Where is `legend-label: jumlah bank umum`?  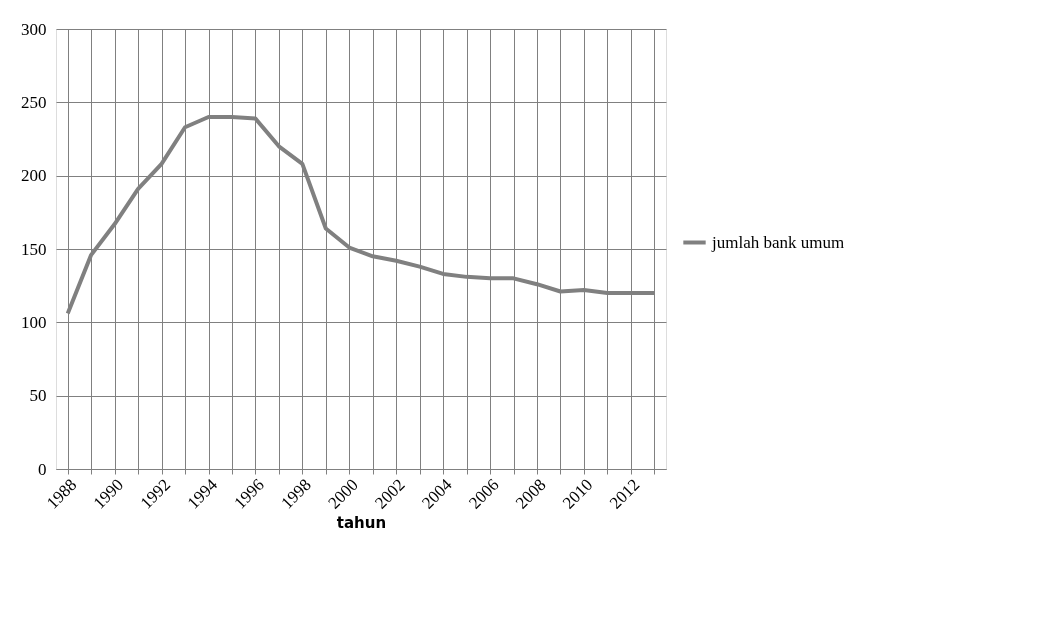
legend-label: jumlah bank umum is located at coordinates (778, 242).